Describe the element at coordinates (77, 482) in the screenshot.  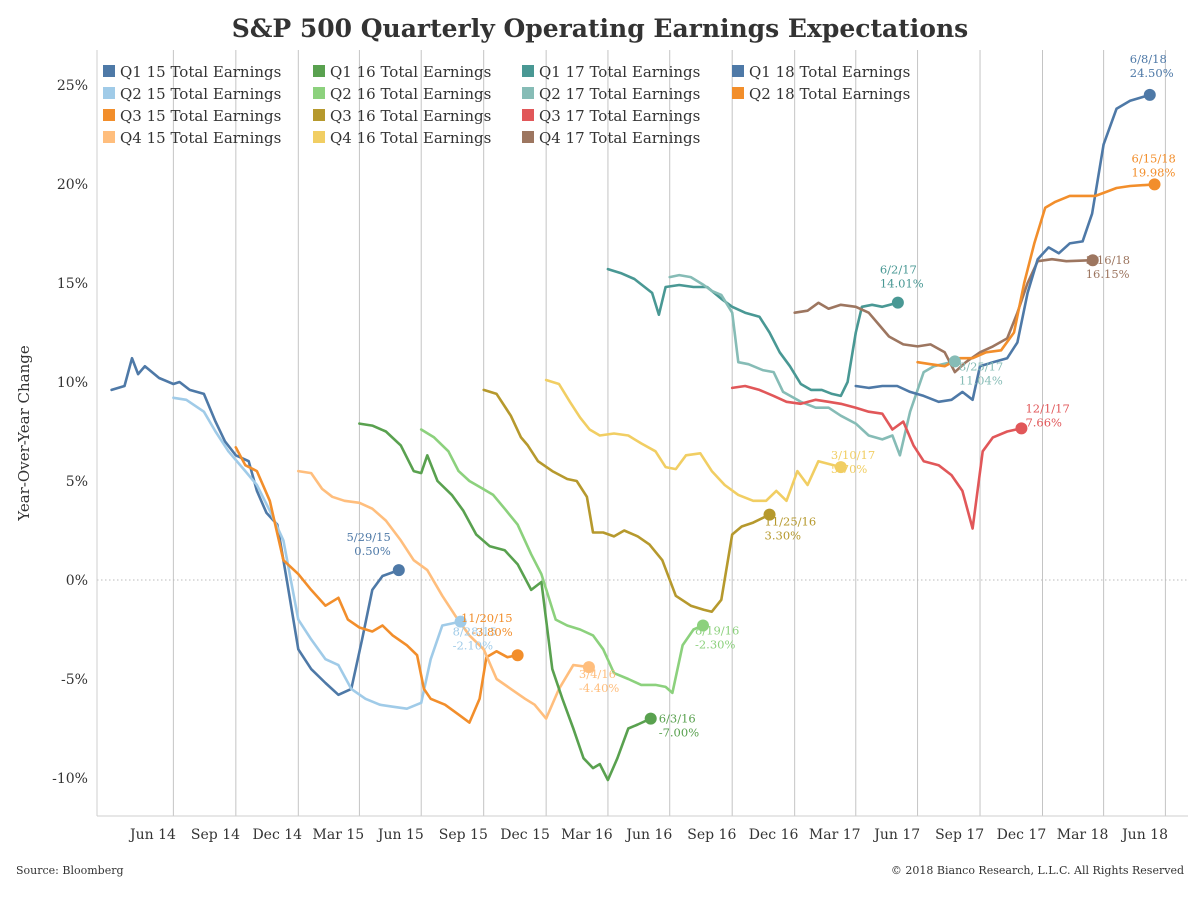
I see `y-tick-label: 5%` at that location.